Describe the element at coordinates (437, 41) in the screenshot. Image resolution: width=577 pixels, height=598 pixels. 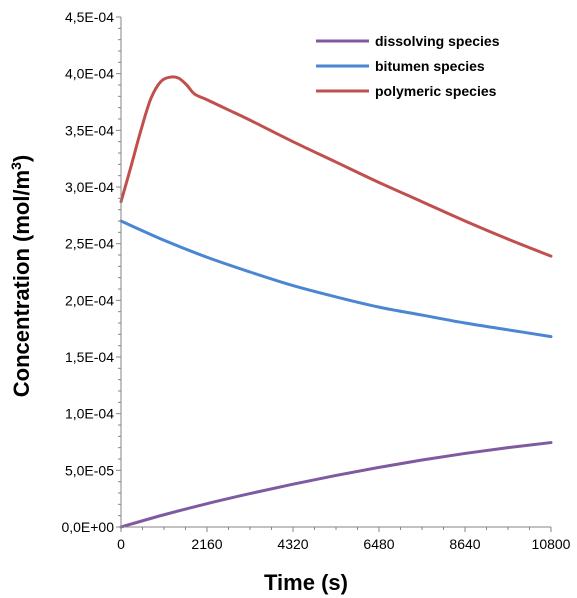
I see `legend-label-dissolving-species: dissolving species` at that location.